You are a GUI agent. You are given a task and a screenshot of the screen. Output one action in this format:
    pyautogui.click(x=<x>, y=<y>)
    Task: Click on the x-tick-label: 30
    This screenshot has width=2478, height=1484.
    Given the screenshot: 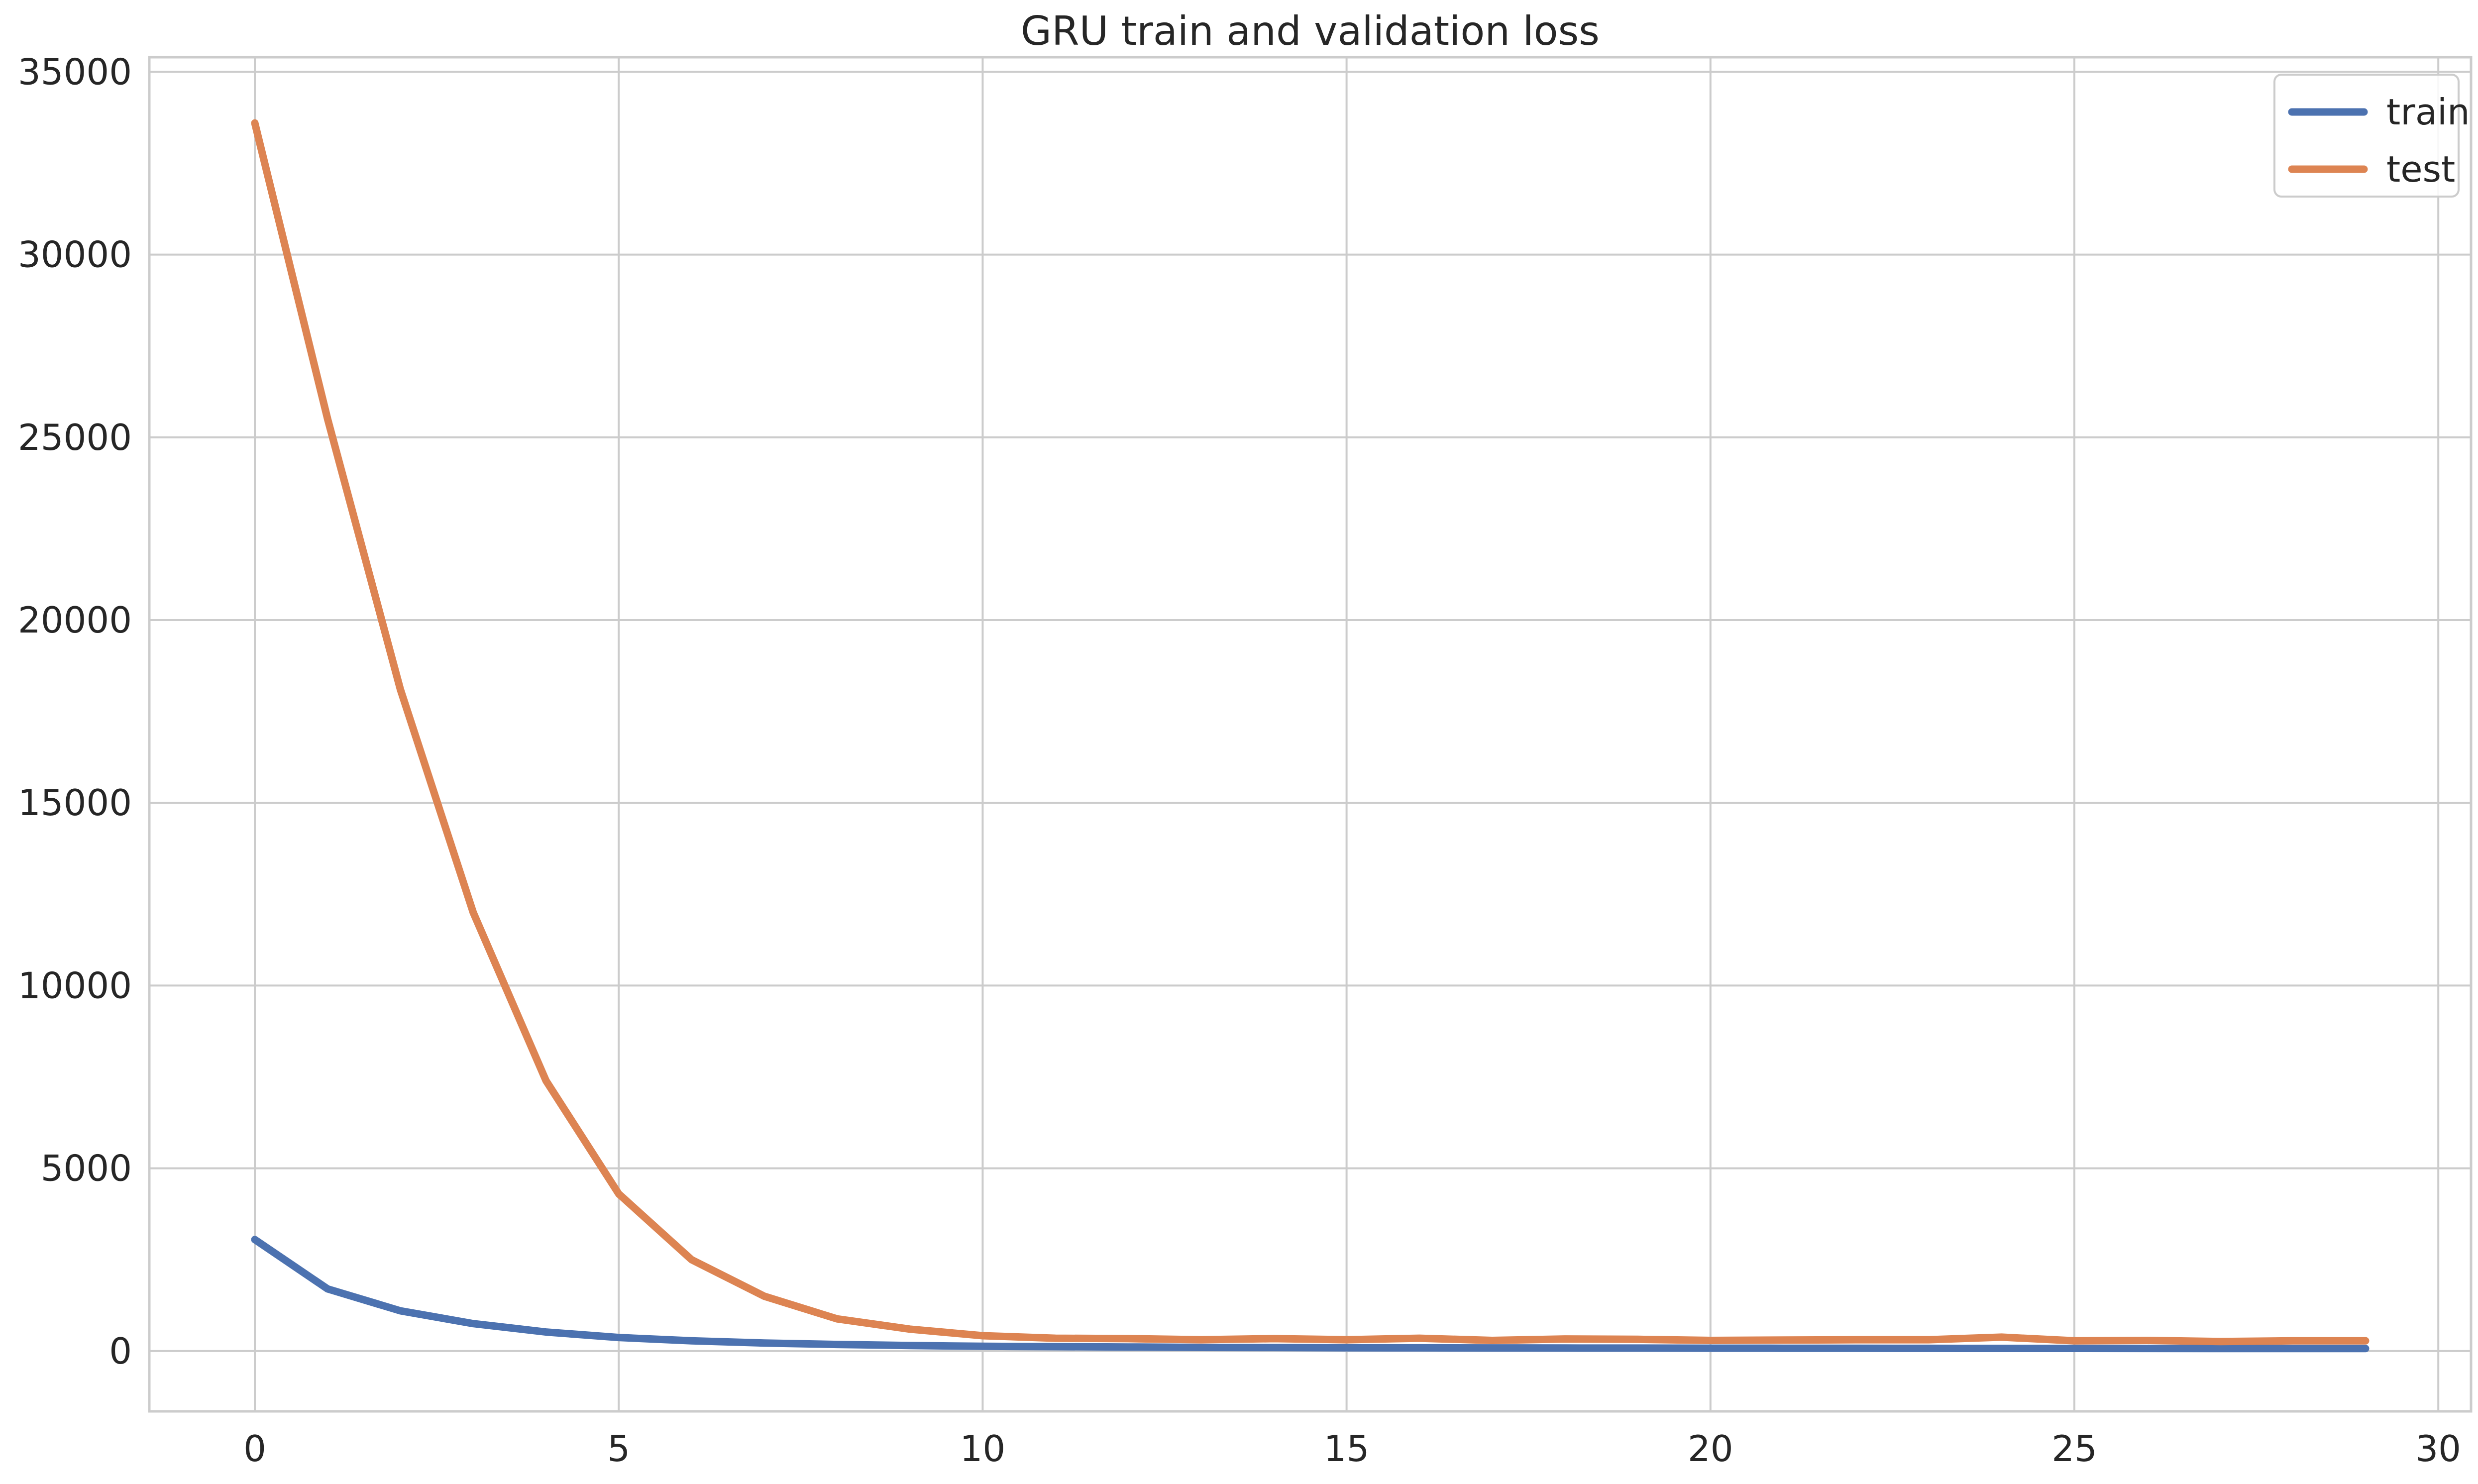 What is the action you would take?
    pyautogui.click(x=2438, y=1449)
    